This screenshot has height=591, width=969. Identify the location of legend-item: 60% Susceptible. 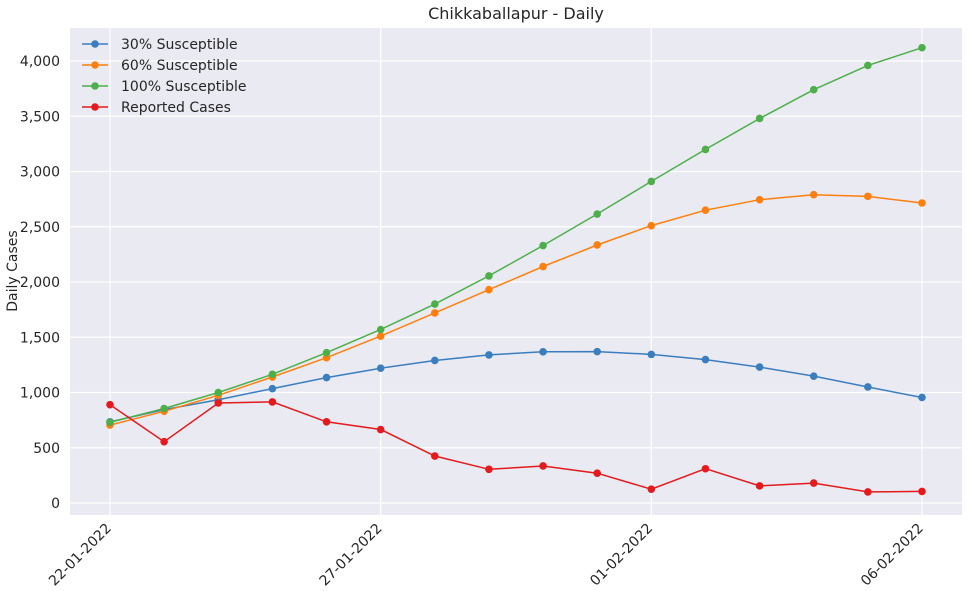
(160, 66).